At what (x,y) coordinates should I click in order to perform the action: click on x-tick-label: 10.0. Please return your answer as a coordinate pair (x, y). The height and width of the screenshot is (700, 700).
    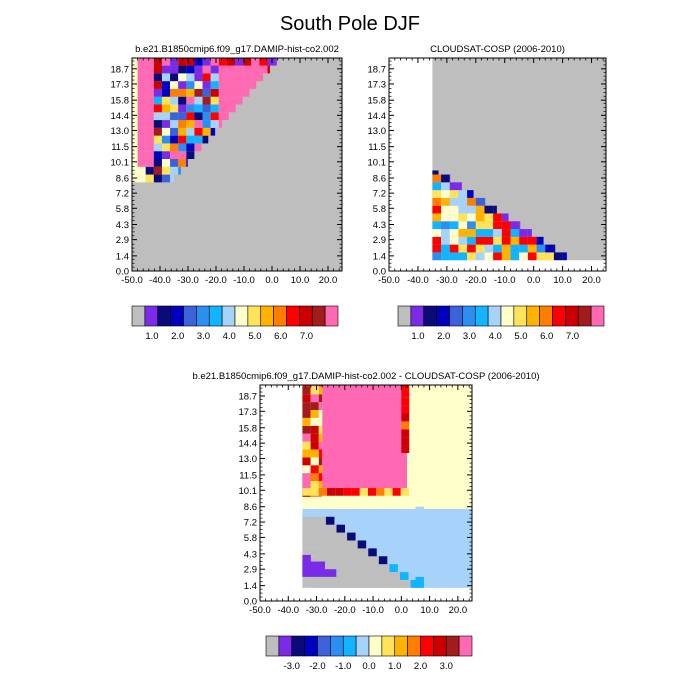
    Looking at the image, I should click on (429, 610).